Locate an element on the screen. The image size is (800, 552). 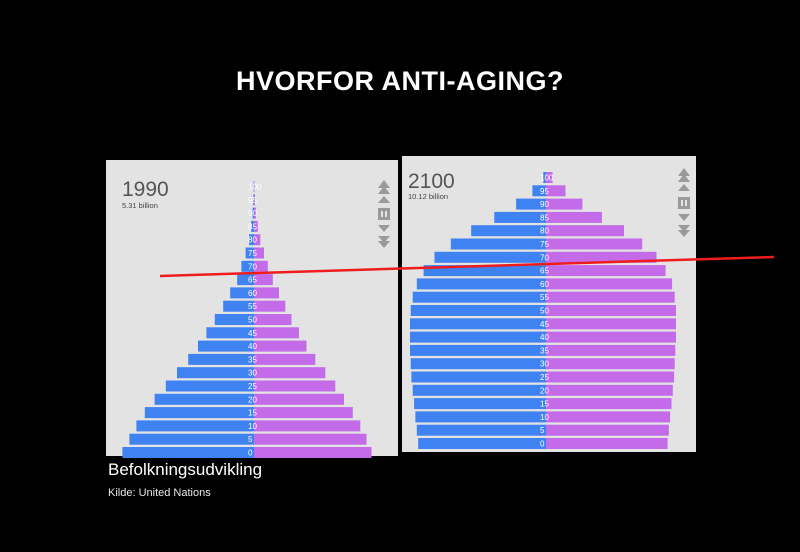
panel-population: 5.31 billion is located at coordinates (140, 205).